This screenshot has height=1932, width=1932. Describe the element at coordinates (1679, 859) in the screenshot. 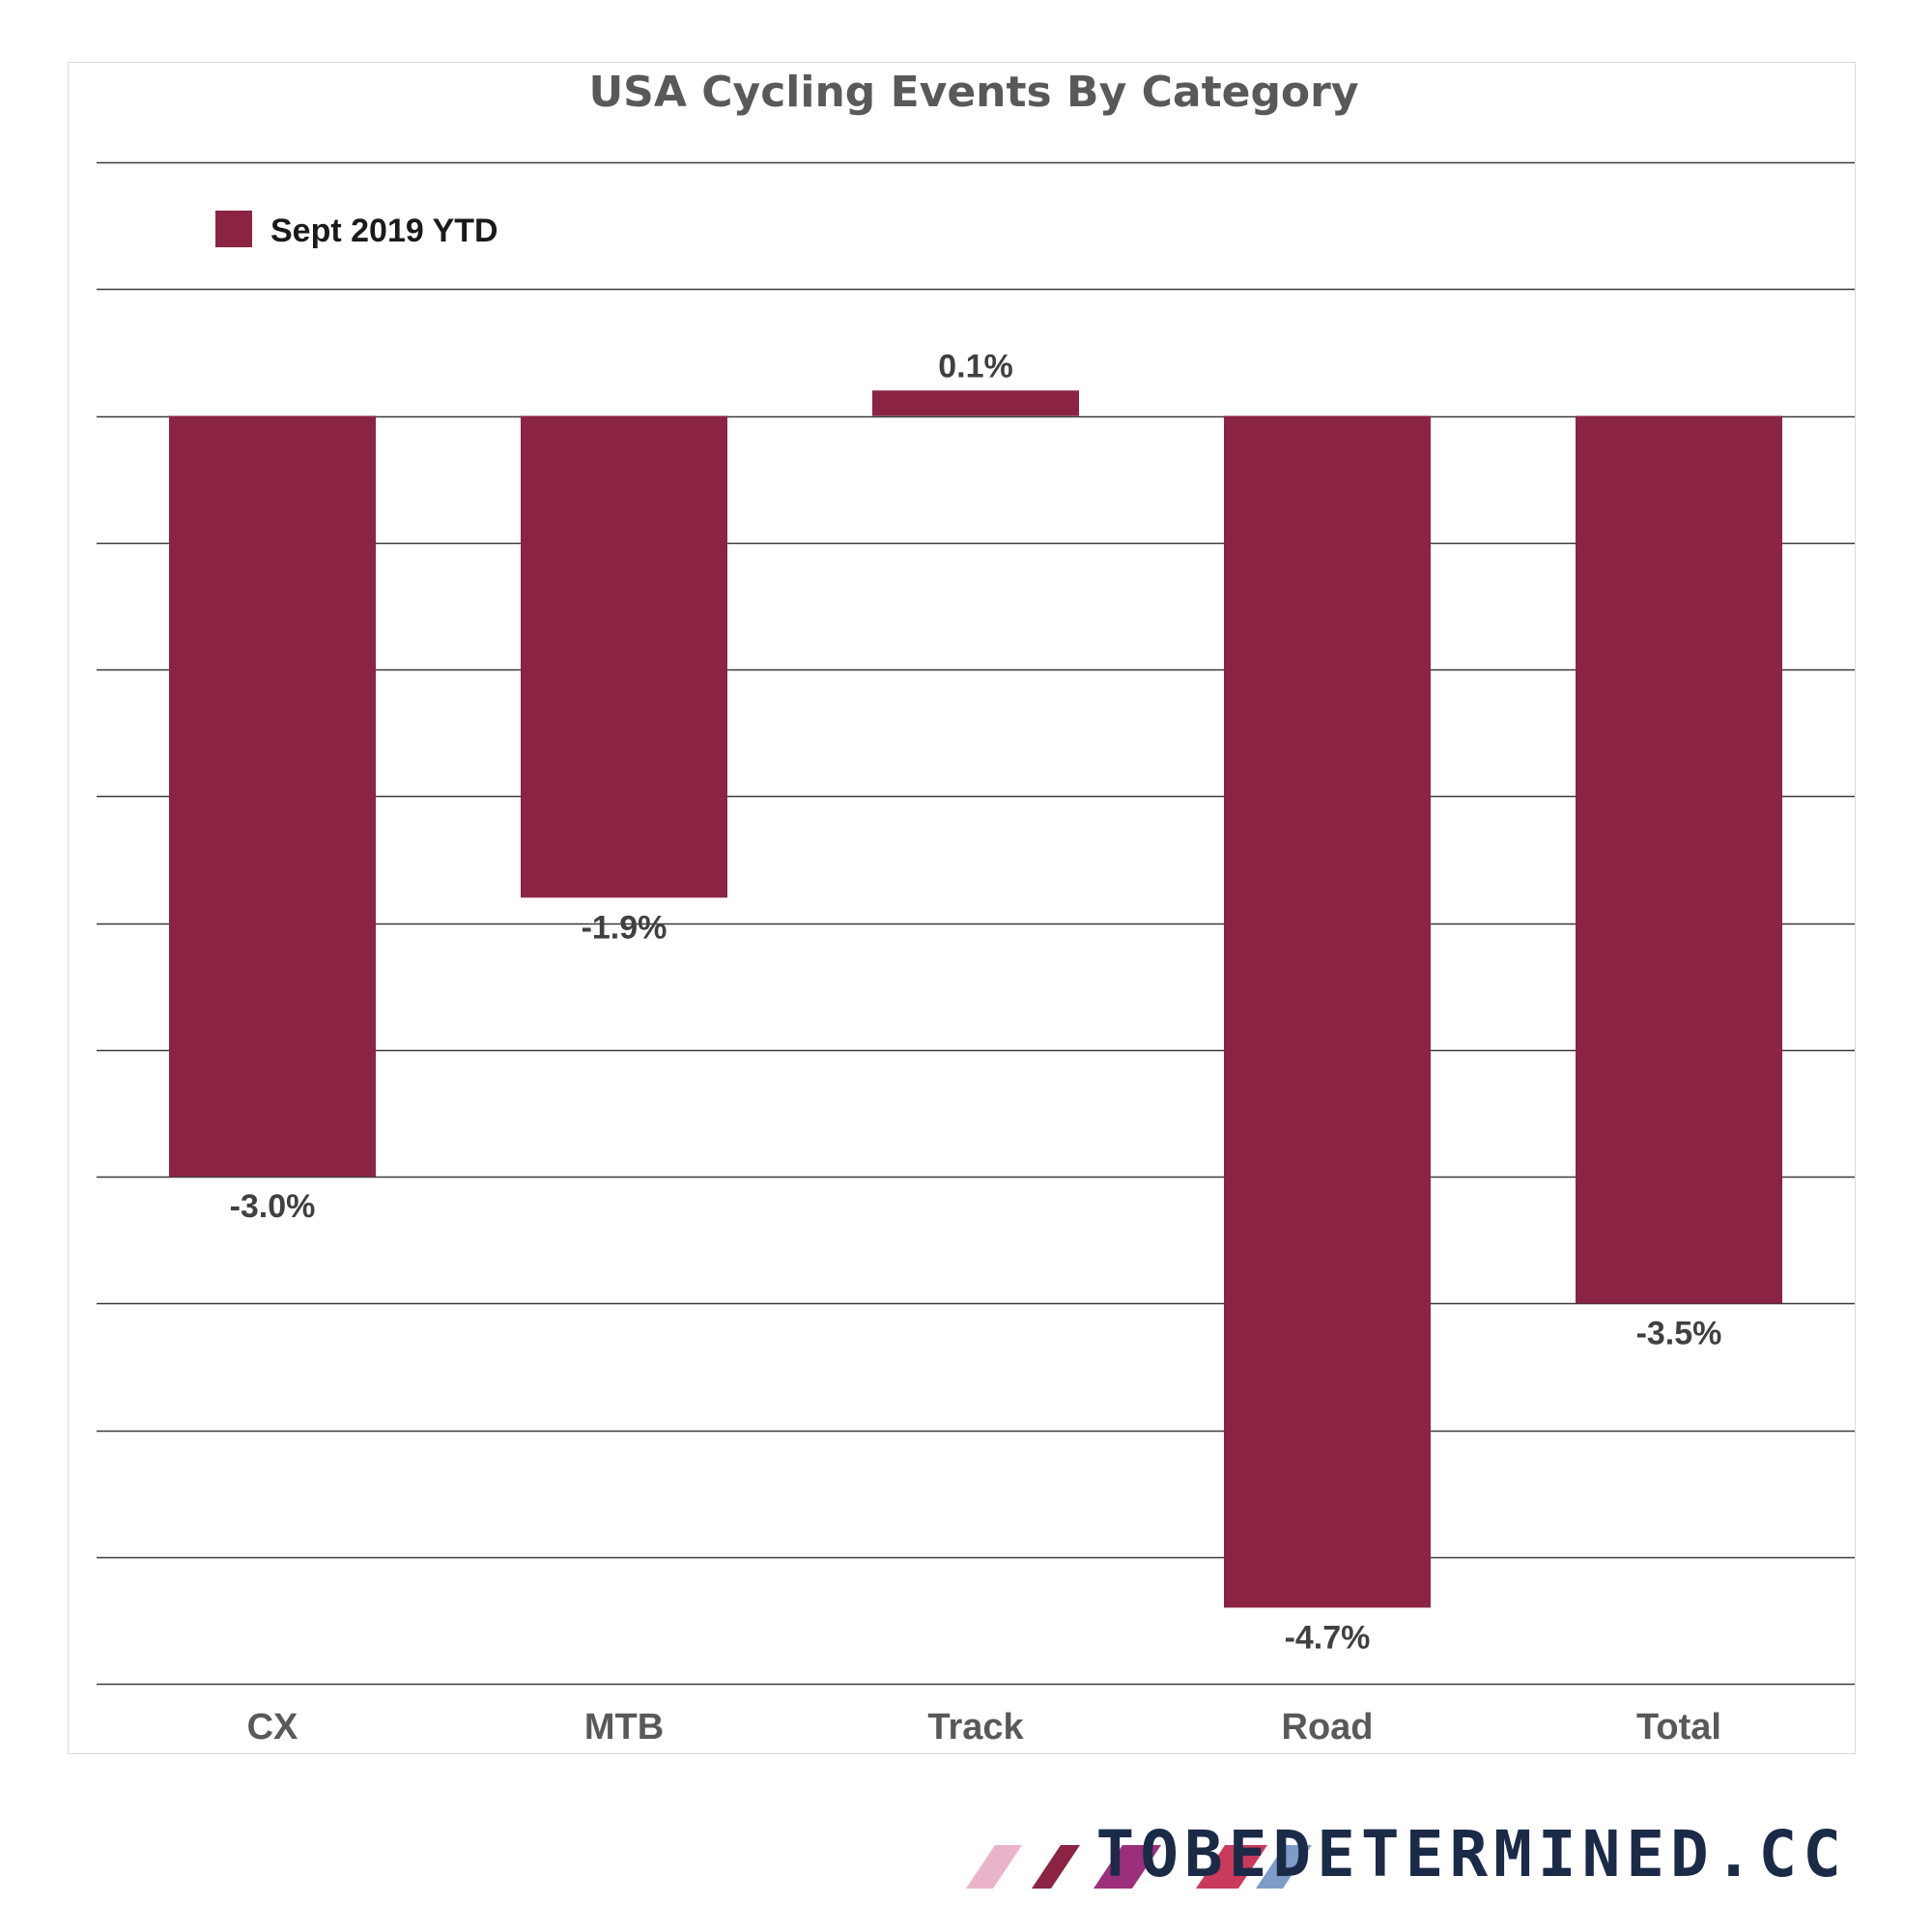

I see `bar-total` at that location.